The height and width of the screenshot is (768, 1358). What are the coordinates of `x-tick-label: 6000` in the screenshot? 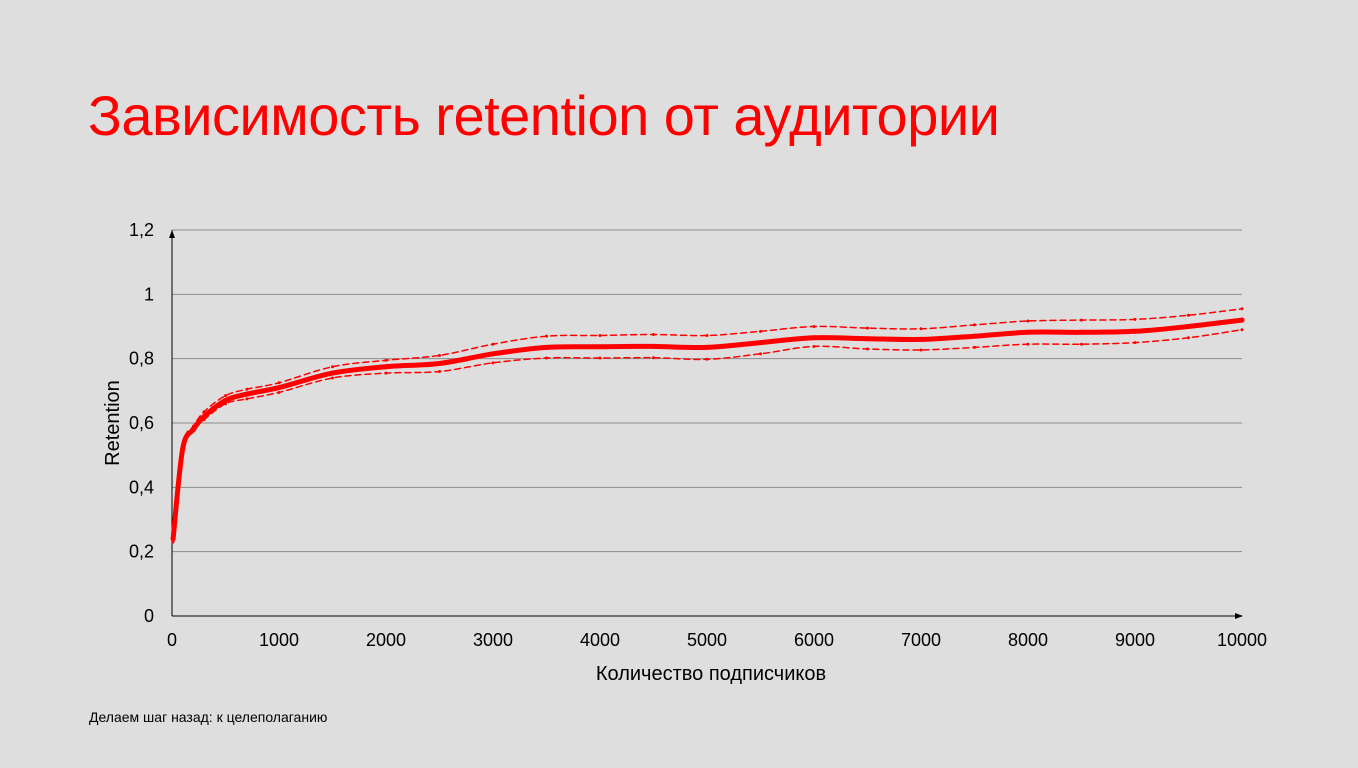 It's located at (814, 640).